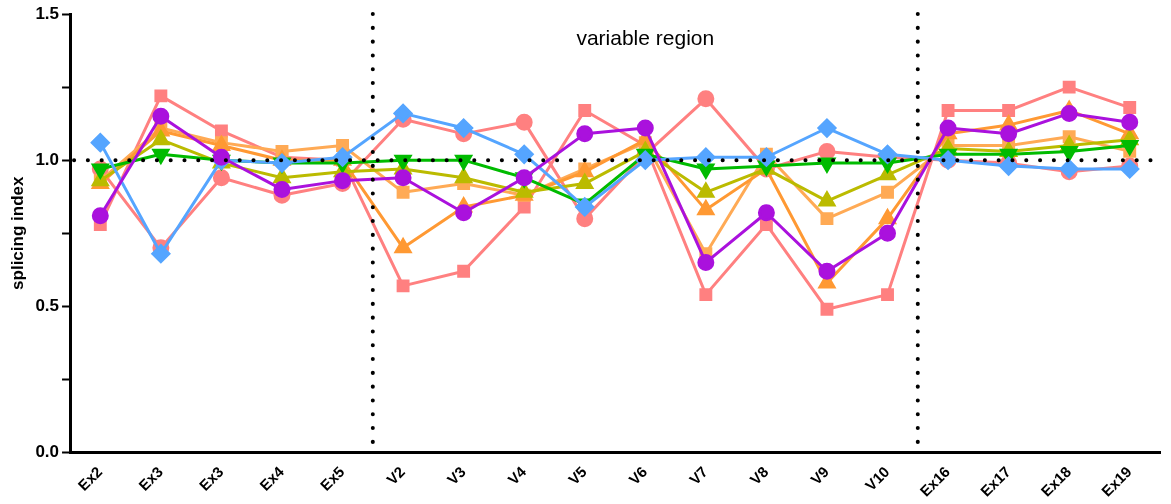 This screenshot has width=1171, height=504. Describe the element at coordinates (456, 475) in the screenshot. I see `x-tick-label: V3` at that location.